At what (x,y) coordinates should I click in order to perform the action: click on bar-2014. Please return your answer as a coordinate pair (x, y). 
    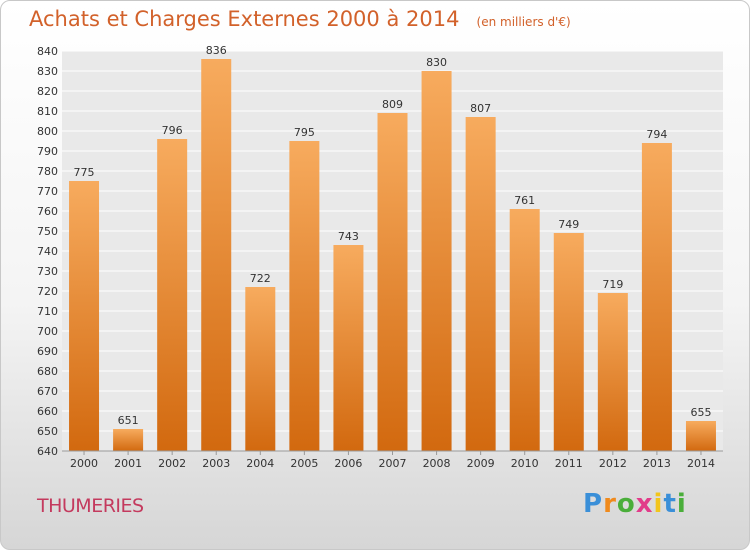
    Looking at the image, I should click on (700, 436).